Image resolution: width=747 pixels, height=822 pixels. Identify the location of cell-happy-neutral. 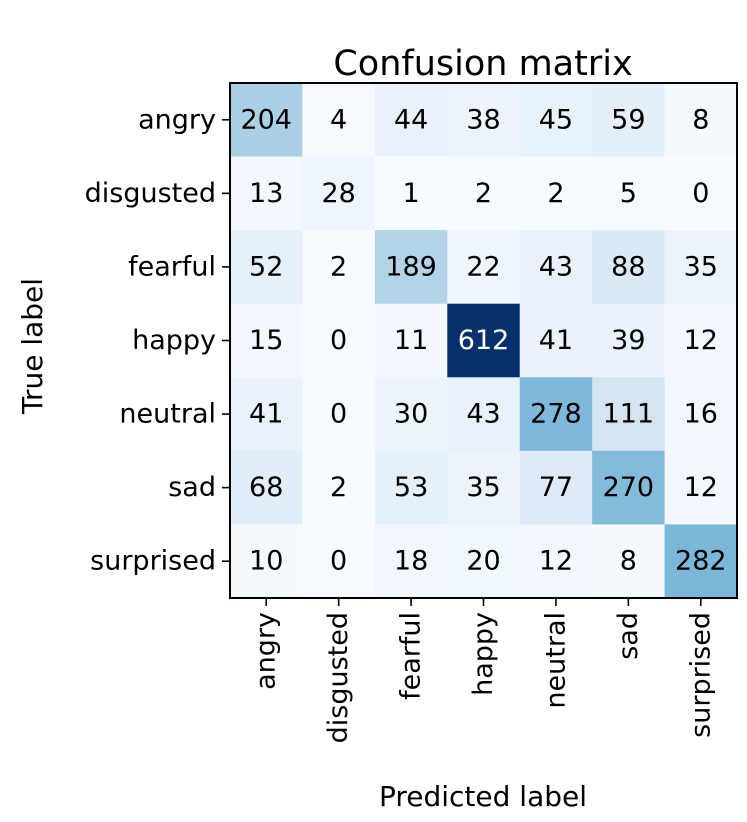
(556, 340).